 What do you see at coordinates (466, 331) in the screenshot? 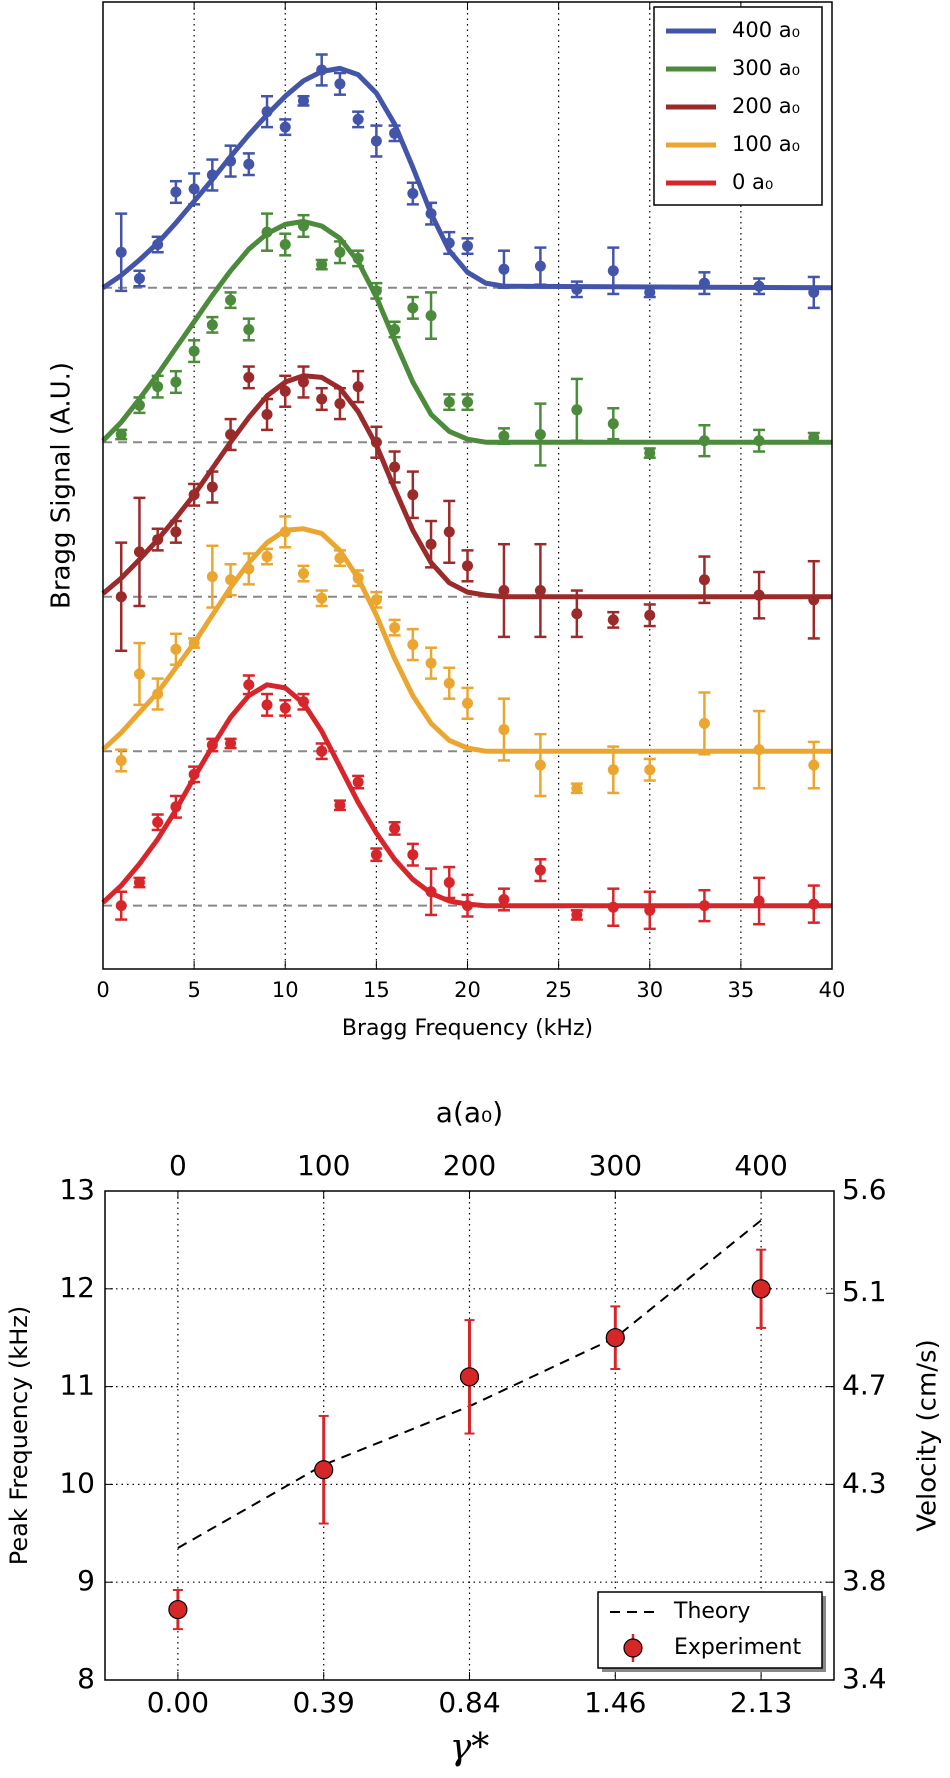
I see `fit-line` at bounding box center [466, 331].